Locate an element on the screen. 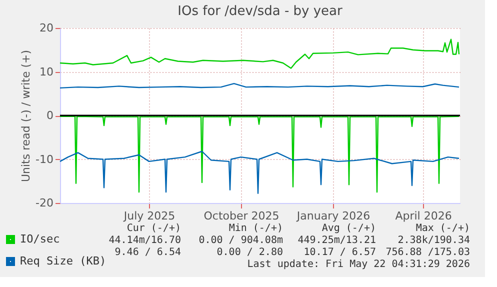 This screenshot has height=287, width=497. text: 0.00 / 2.80 is located at coordinates (249, 252).